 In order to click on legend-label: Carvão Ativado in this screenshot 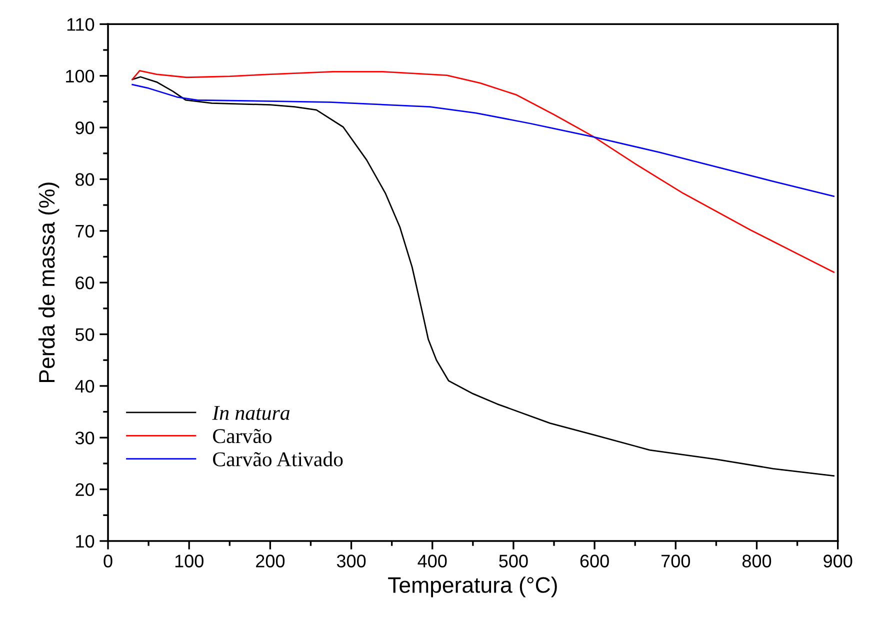, I will do `click(278, 459)`.